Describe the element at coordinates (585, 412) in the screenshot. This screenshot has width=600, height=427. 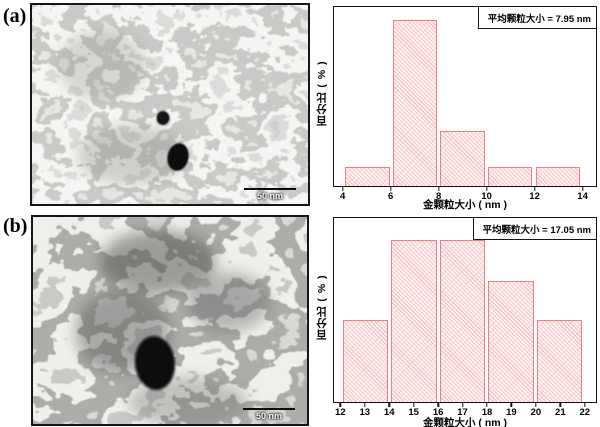
I see `x-tick-label: 22` at that location.